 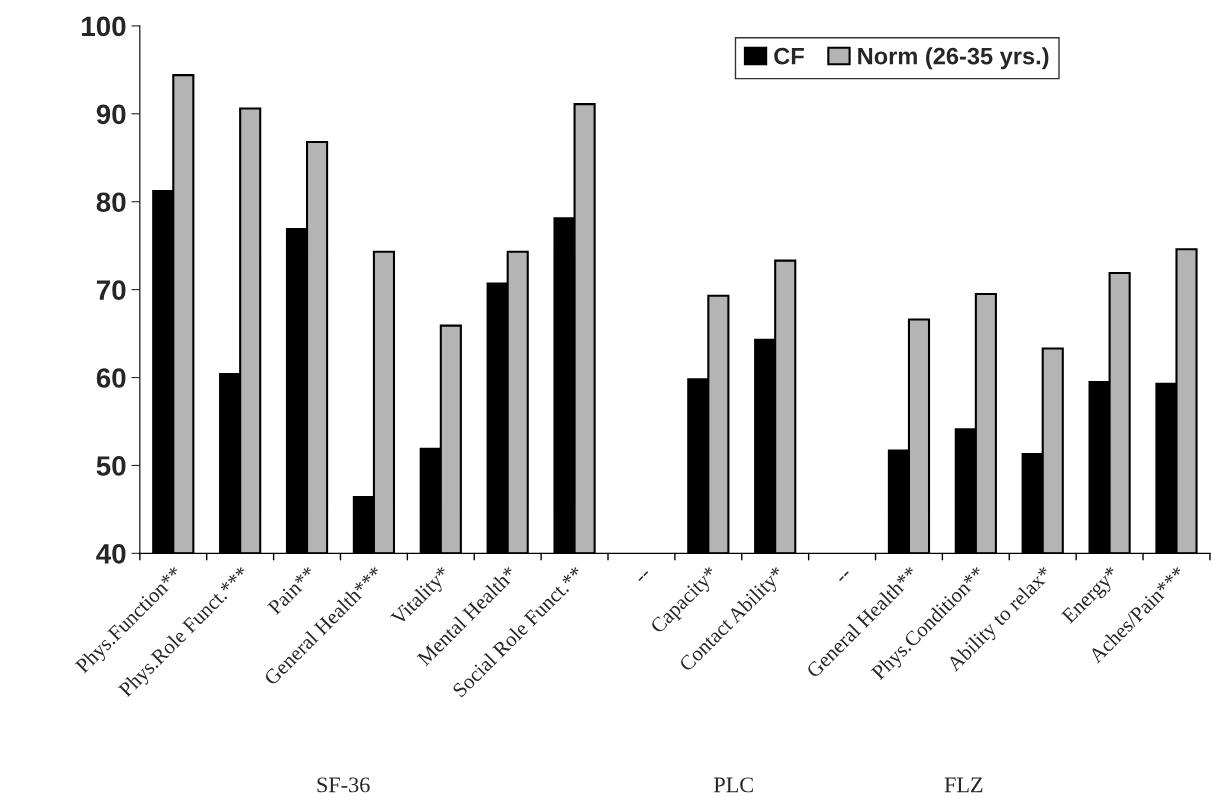 What do you see at coordinates (111, 202) in the screenshot?
I see `y-tick-label: 80` at bounding box center [111, 202].